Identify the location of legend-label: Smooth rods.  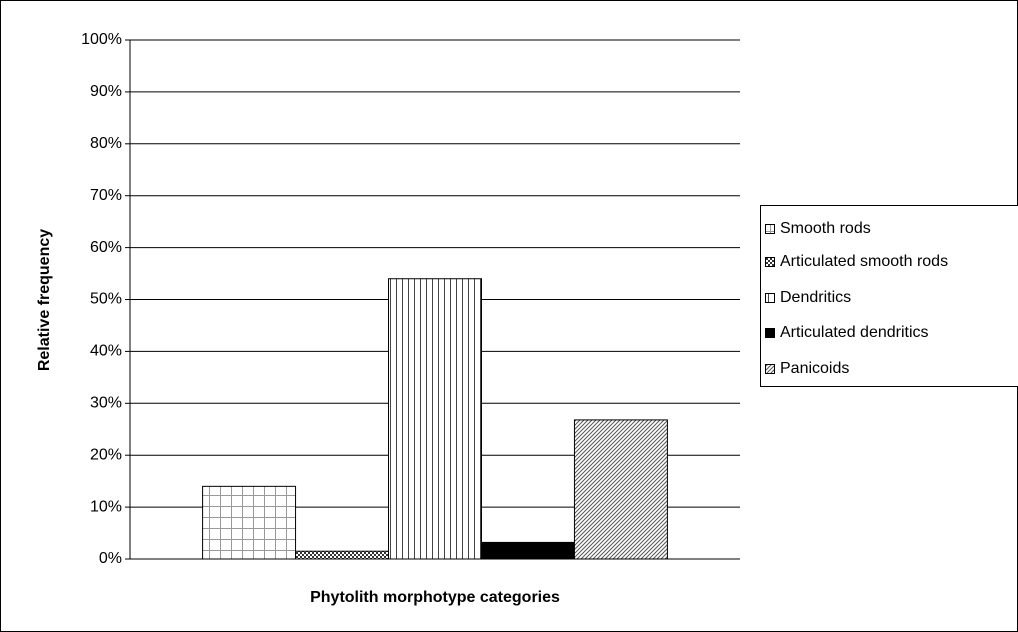
(825, 228).